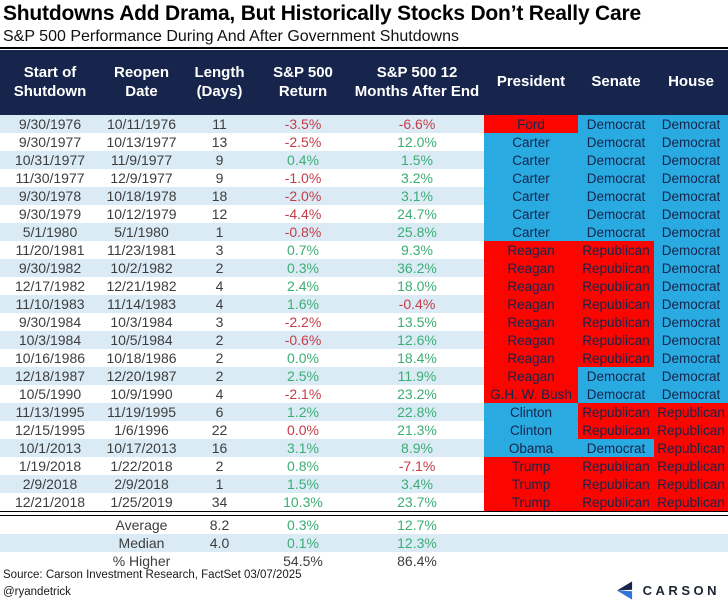 Image resolution: width=728 pixels, height=613 pixels. I want to click on header-cell-length-days: Length (Days), so click(219, 81).